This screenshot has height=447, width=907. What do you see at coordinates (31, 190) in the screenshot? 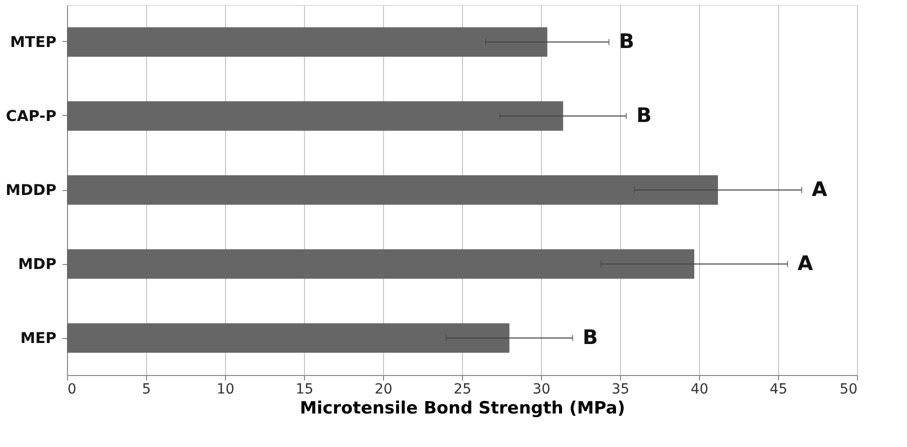
I see `y-tick-label: MDDP` at bounding box center [31, 190].